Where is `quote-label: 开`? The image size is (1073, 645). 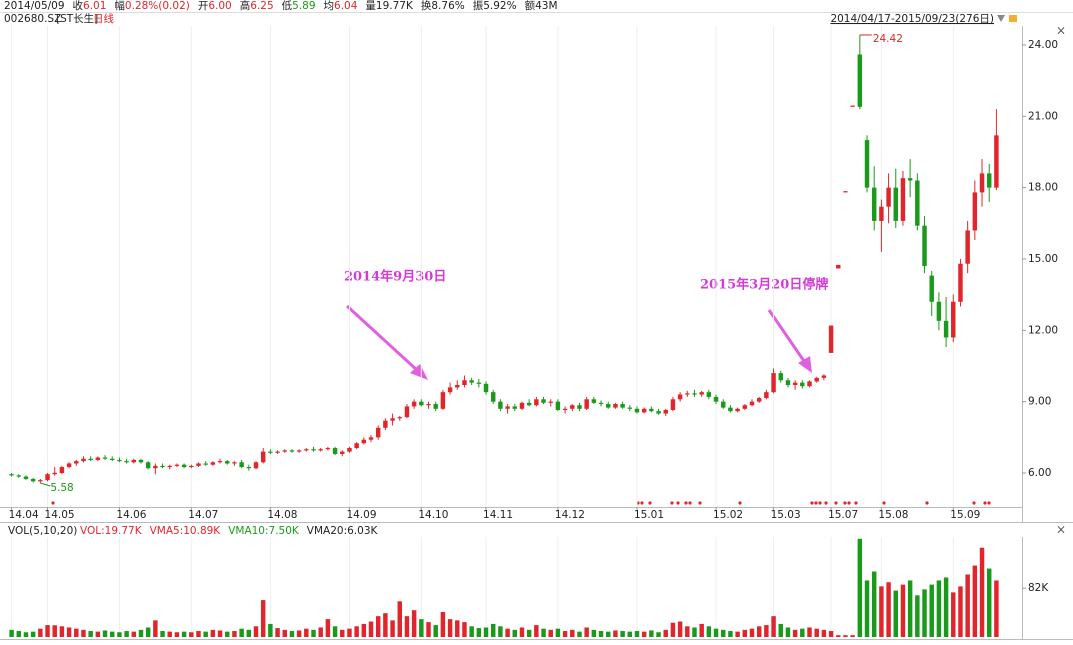 quote-label: 开 is located at coordinates (203, 6).